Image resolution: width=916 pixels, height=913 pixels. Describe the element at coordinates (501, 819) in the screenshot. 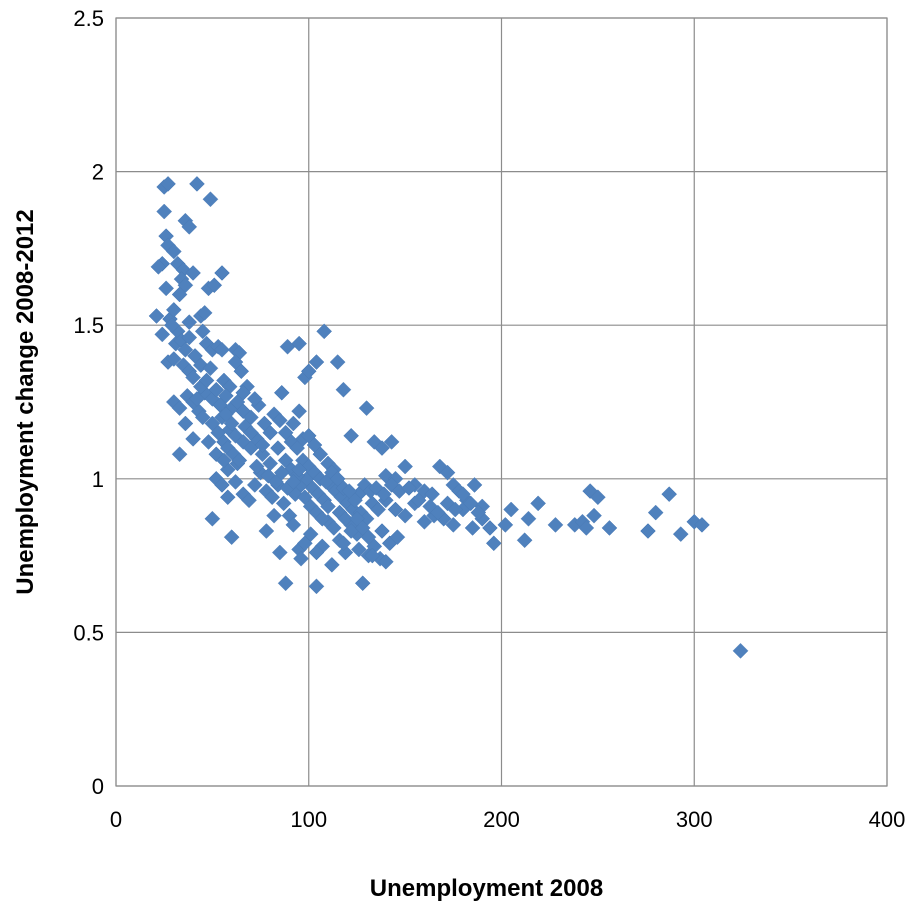

I see `x-tick-label: 200` at that location.